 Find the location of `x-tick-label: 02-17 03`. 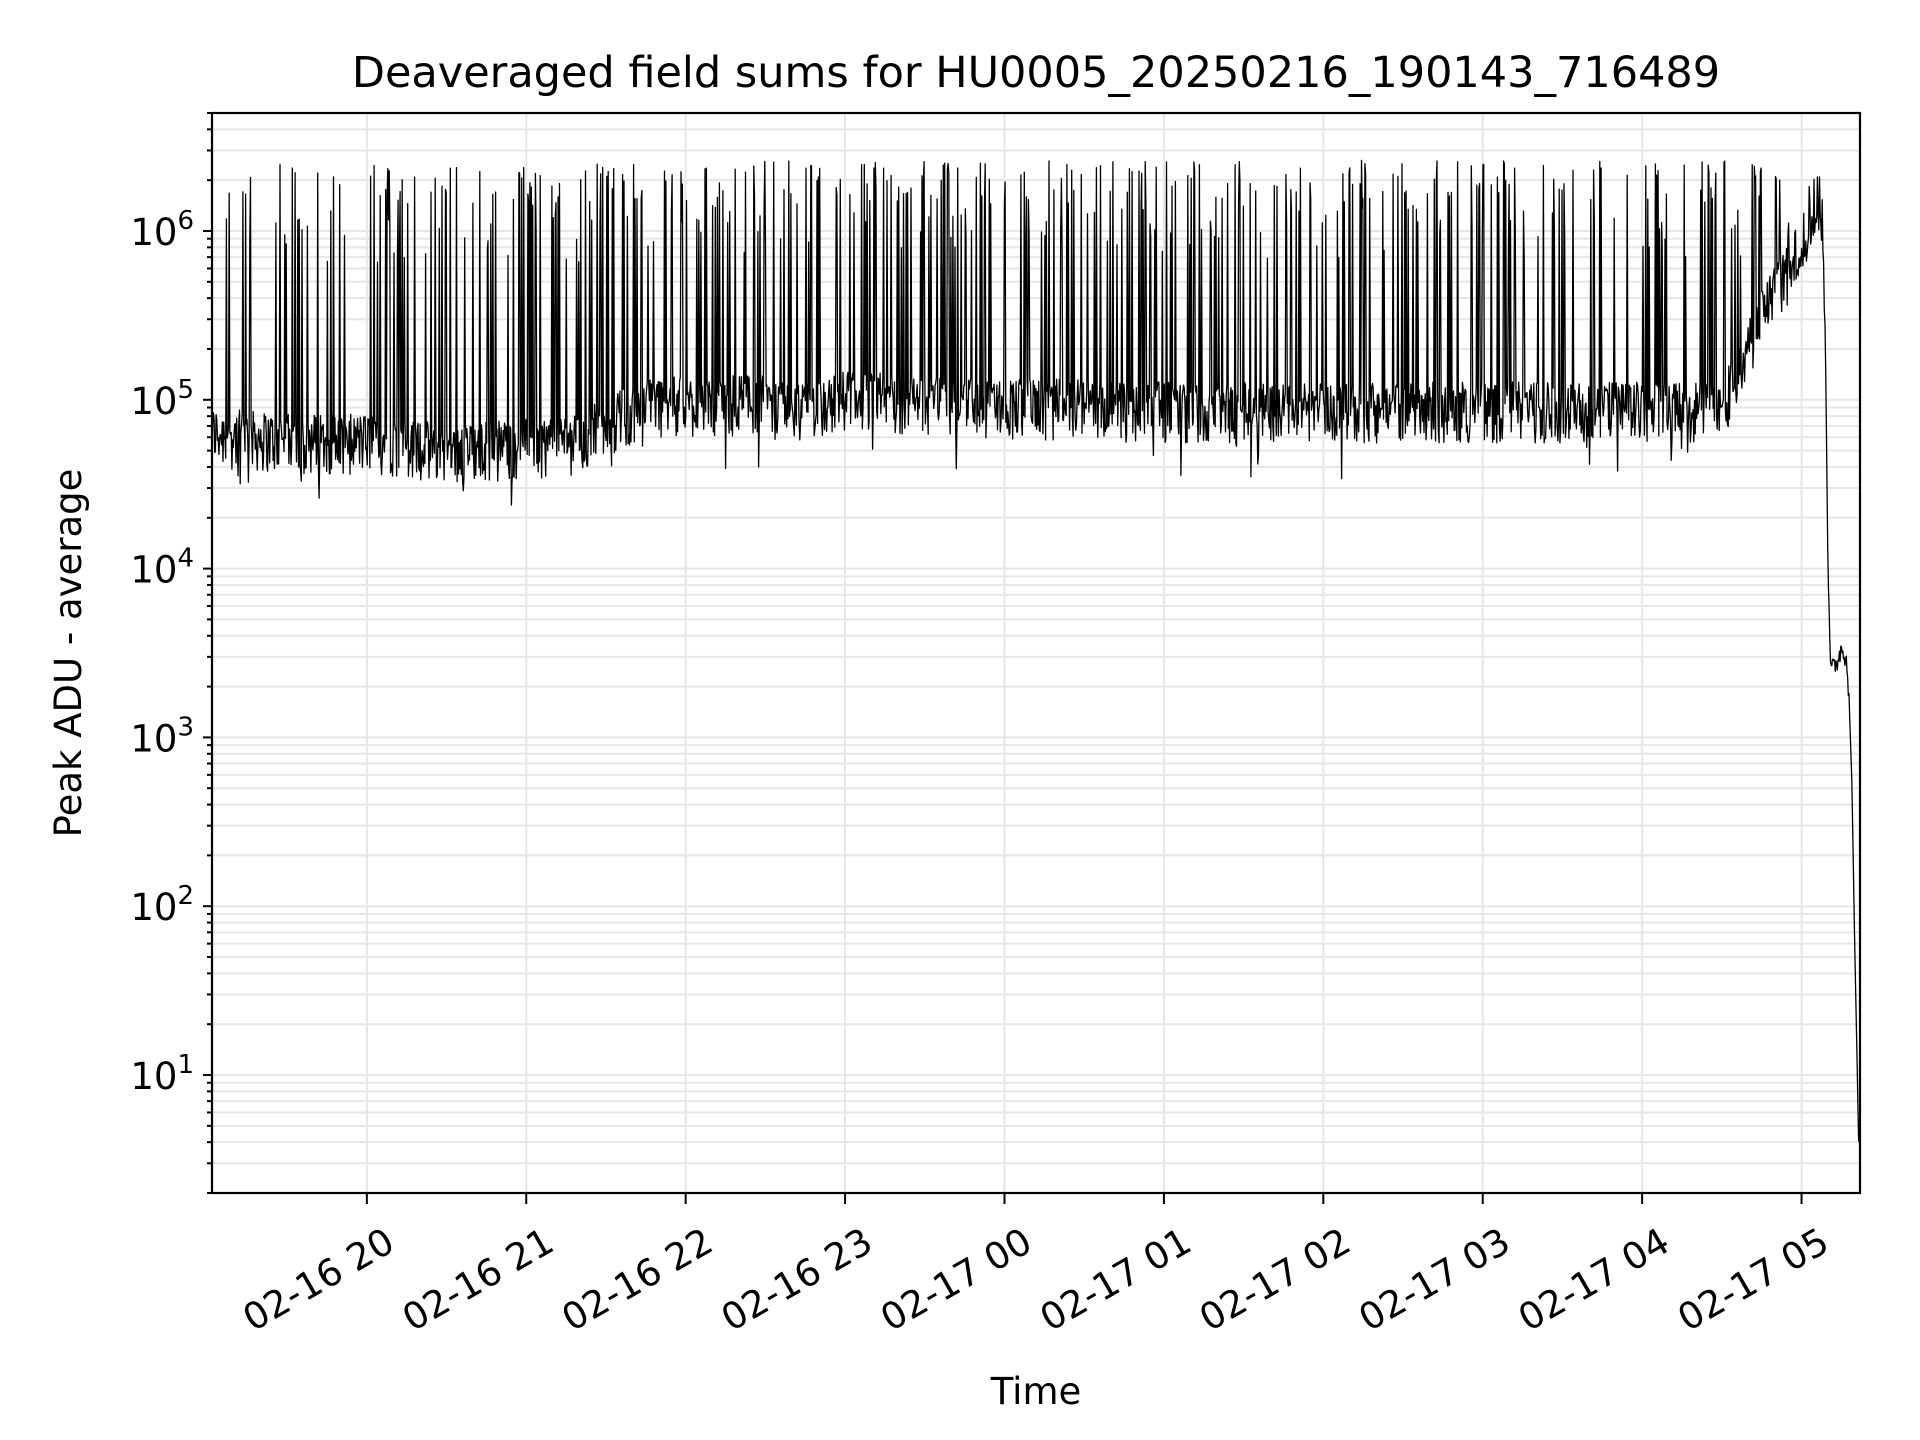

x-tick-label: 02-17 03 is located at coordinates (1435, 1280).